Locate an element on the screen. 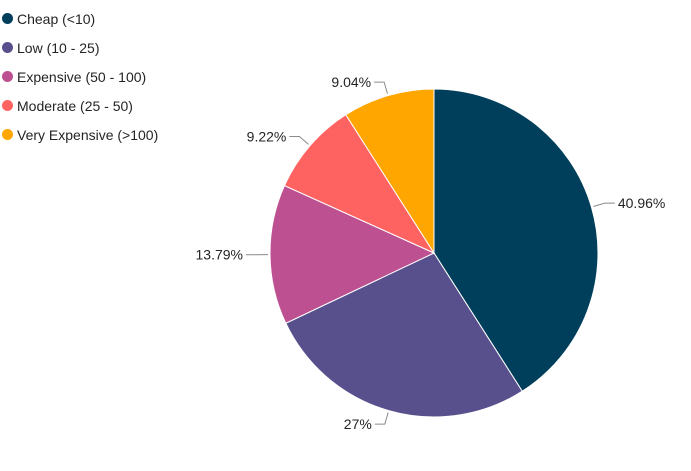 This screenshot has width=691, height=471. legend-item-moderate: Moderate (25 - 50) is located at coordinates (80, 105).